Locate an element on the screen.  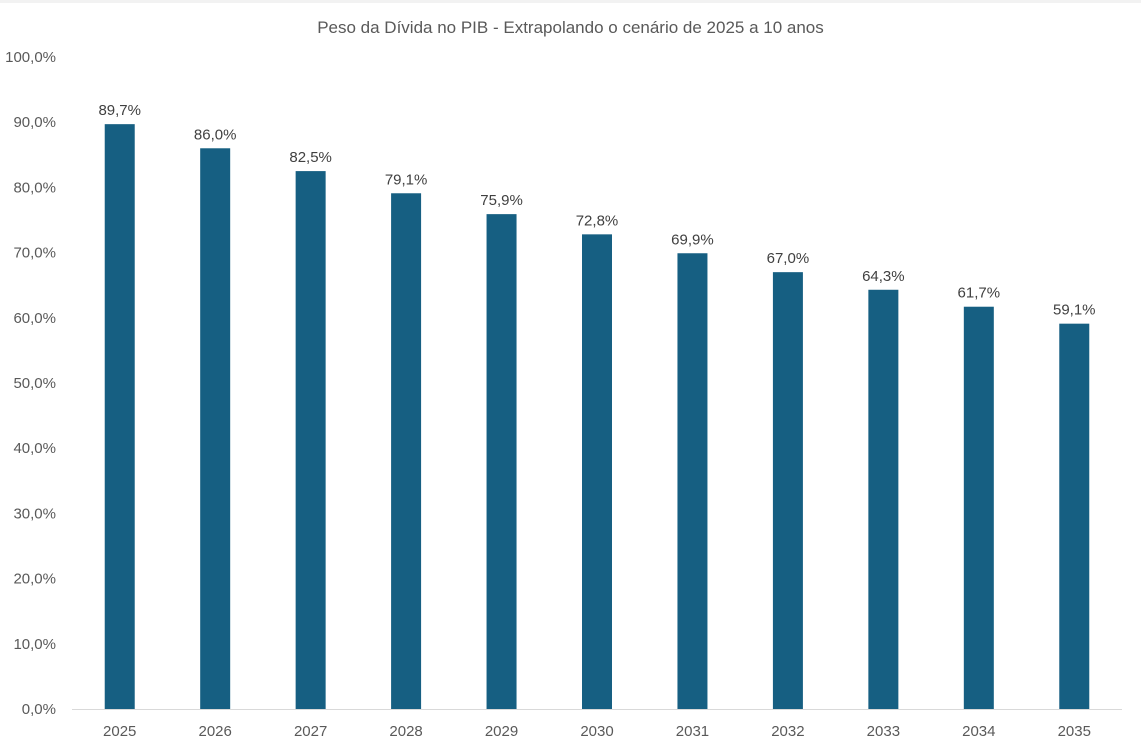
data-label: 59,1% is located at coordinates (1074, 310).